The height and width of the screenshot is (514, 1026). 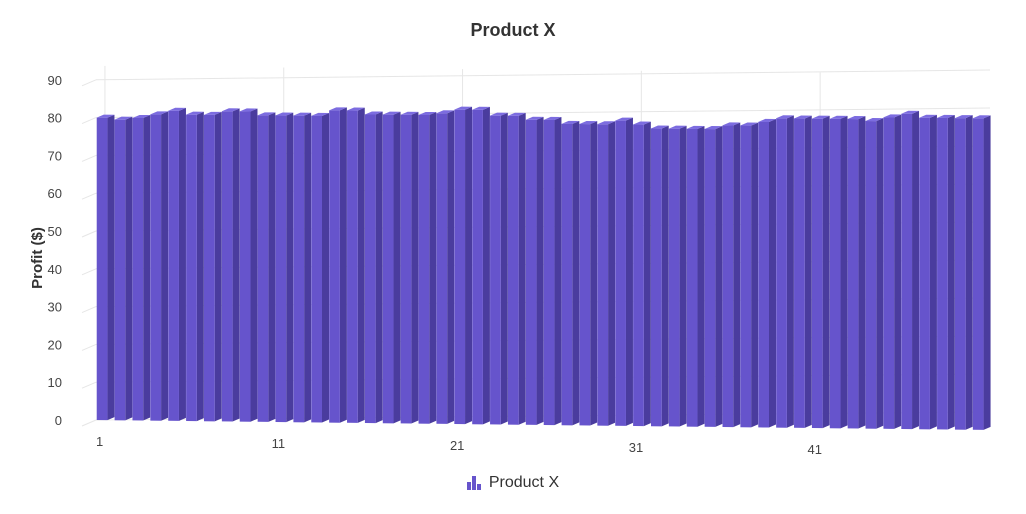 What do you see at coordinates (55, 193) in the screenshot?
I see `y-tick-label: 60` at bounding box center [55, 193].